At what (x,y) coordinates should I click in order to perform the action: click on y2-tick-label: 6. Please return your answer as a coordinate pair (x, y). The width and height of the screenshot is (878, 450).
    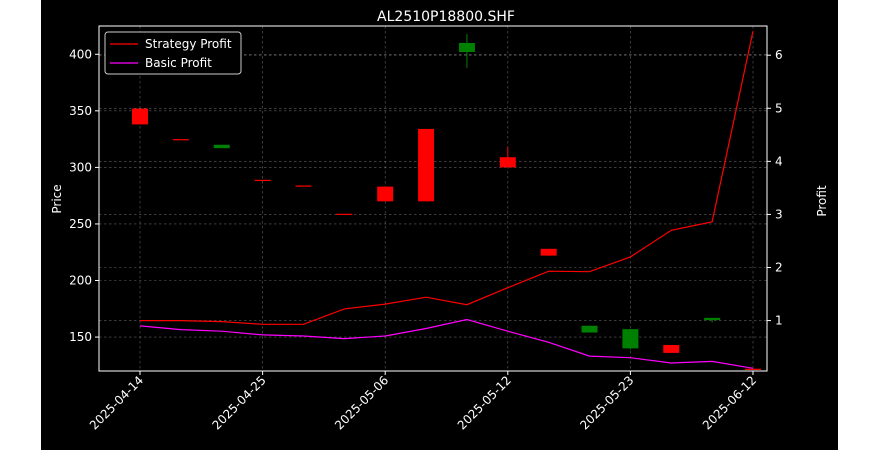
    Looking at the image, I should click on (779, 55).